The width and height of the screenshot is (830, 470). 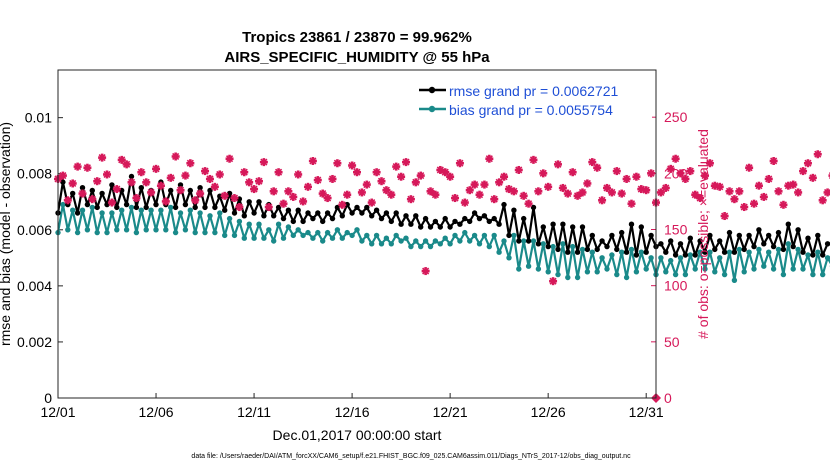 What do you see at coordinates (48, 398) in the screenshot?
I see `y-tick-label: 0` at bounding box center [48, 398].